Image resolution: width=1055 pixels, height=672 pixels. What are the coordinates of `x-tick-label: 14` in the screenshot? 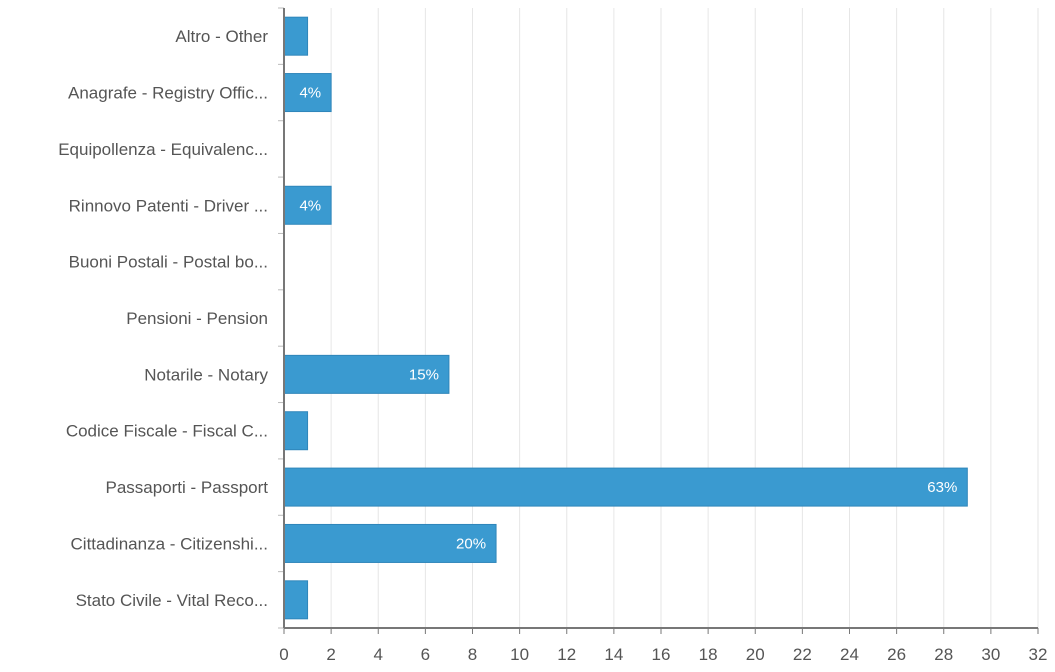 It's located at (613, 654).